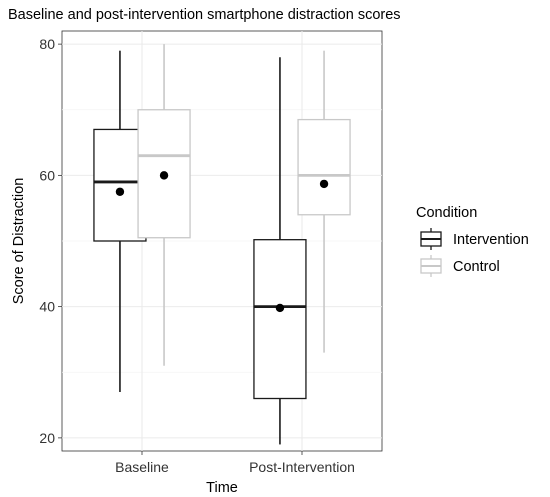  I want to click on legend-label: Control, so click(476, 267).